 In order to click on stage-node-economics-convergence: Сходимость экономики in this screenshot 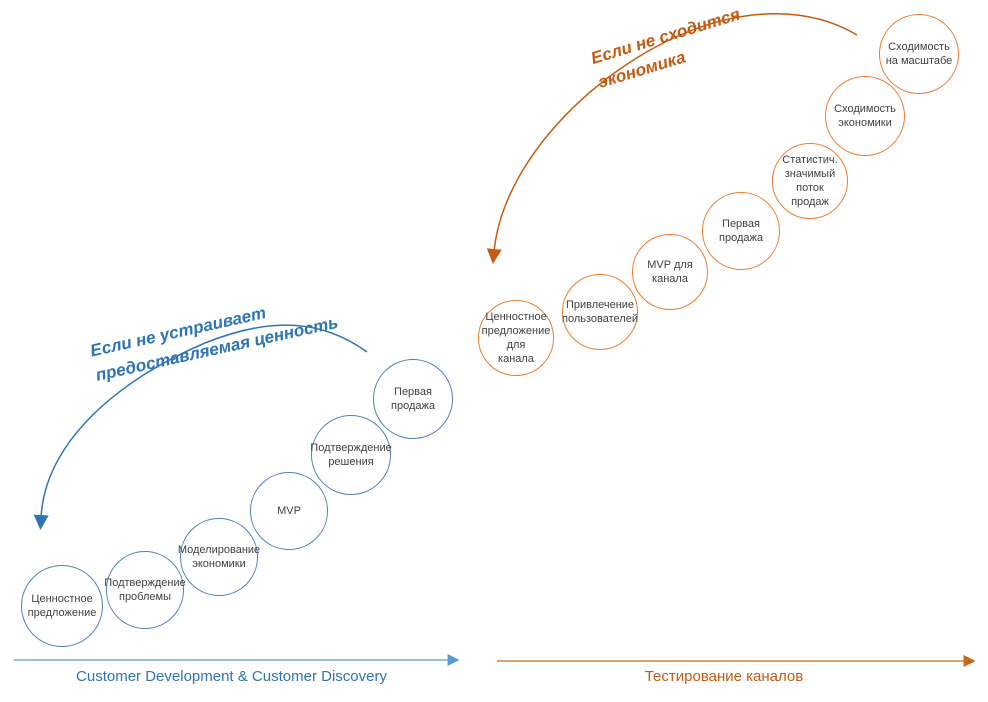, I will do `click(865, 116)`.